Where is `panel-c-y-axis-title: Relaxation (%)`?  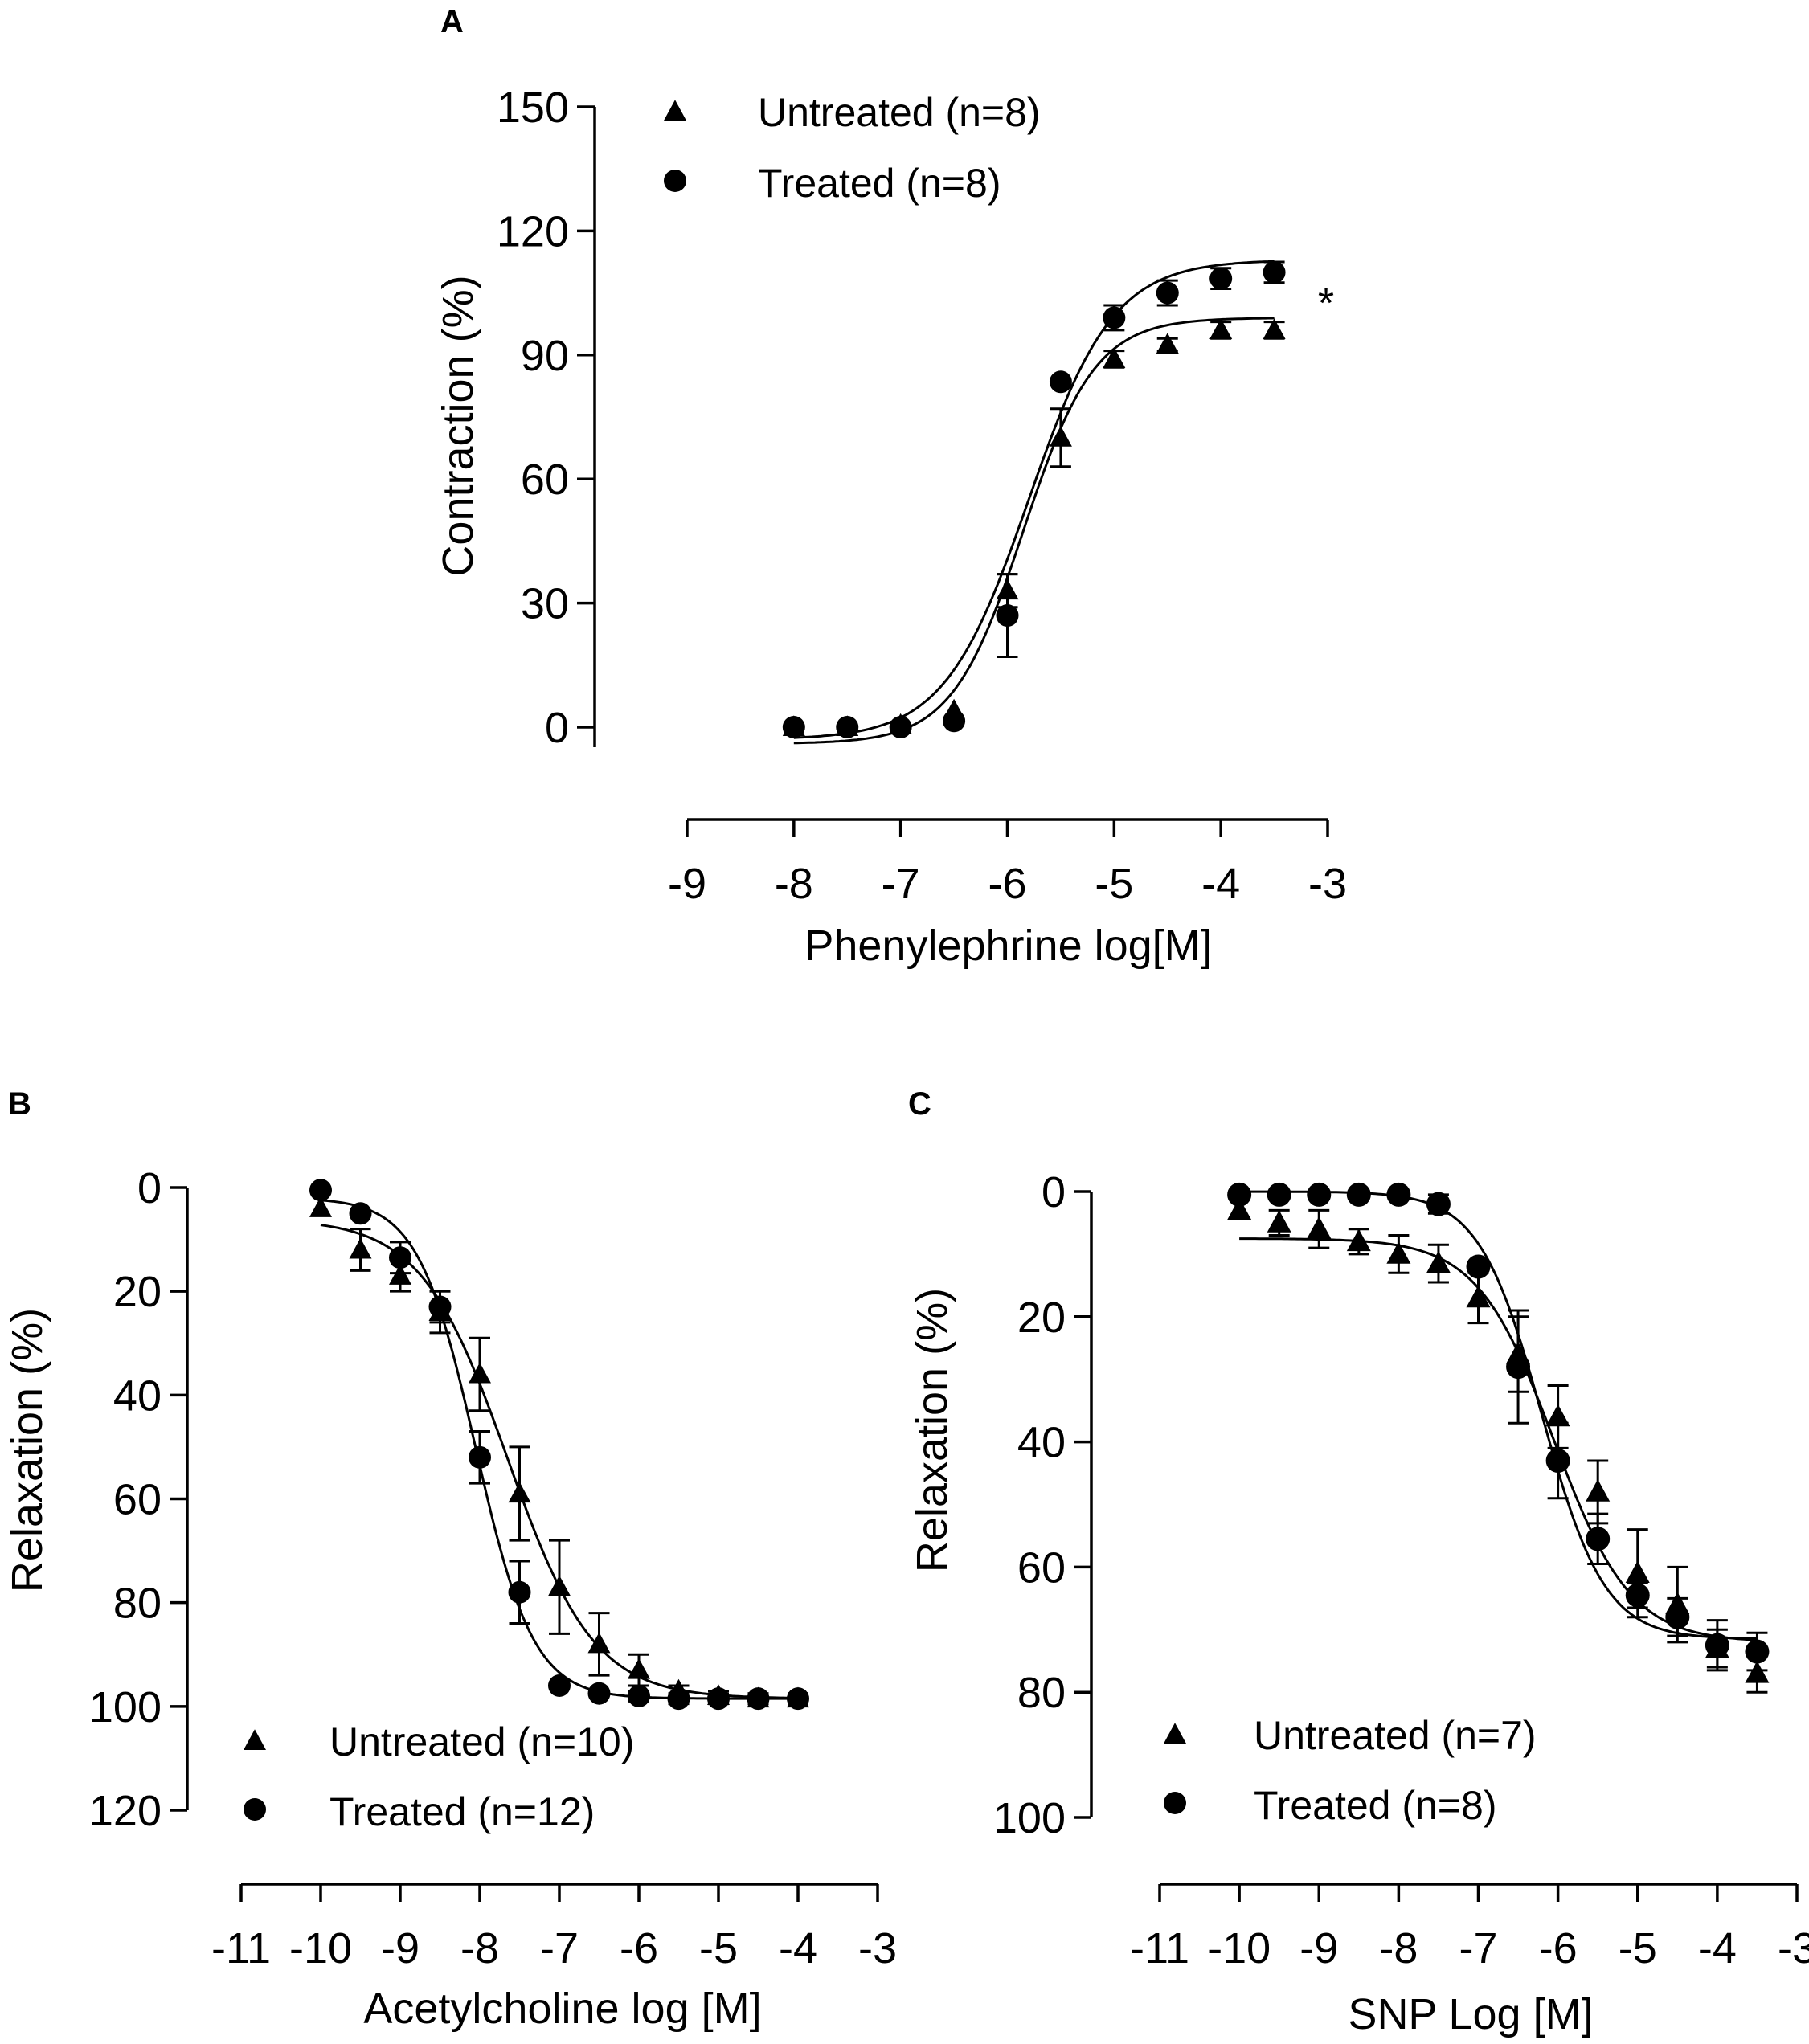
panel-c-y-axis-title: Relaxation (%) is located at coordinates (932, 1430).